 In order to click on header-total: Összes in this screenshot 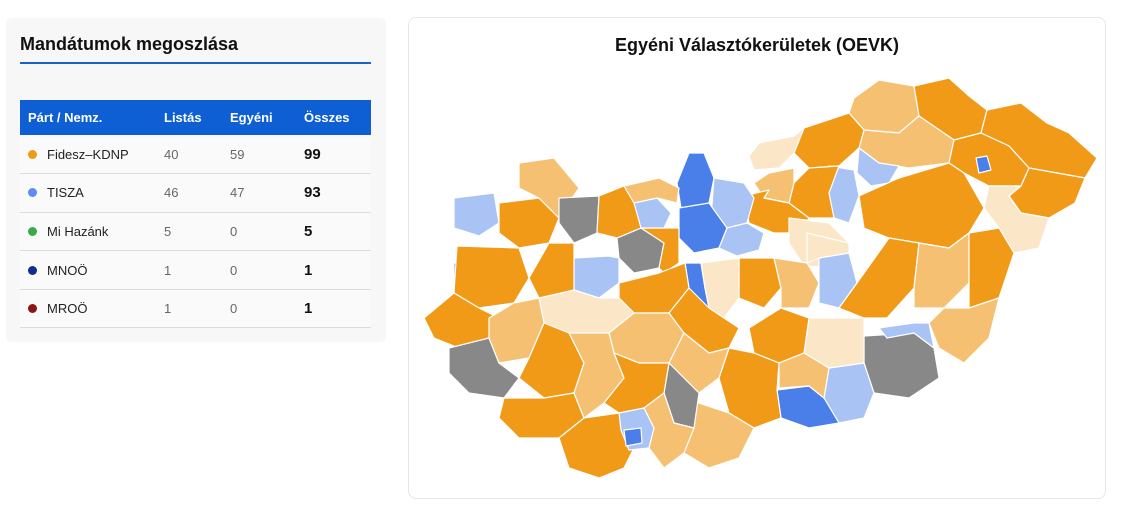, I will do `click(327, 117)`.